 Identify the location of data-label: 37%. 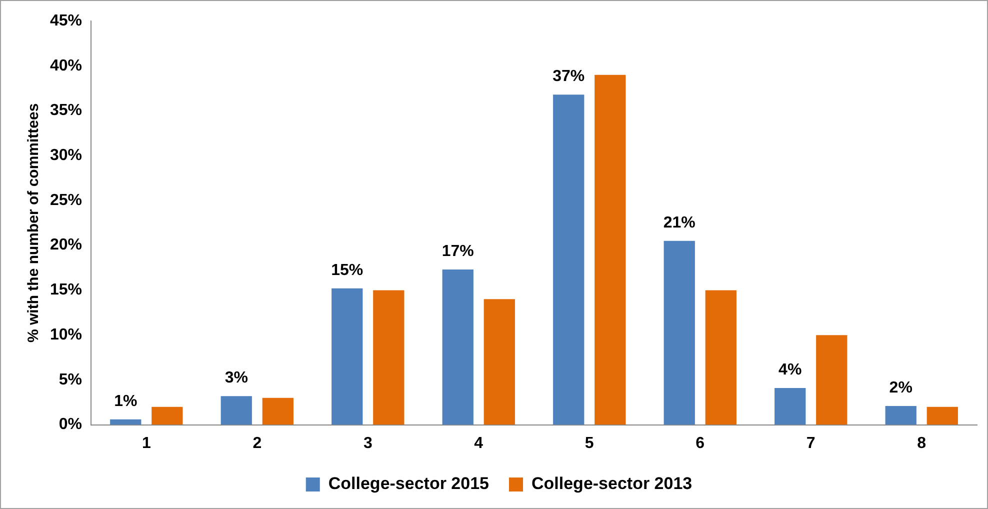
(568, 76).